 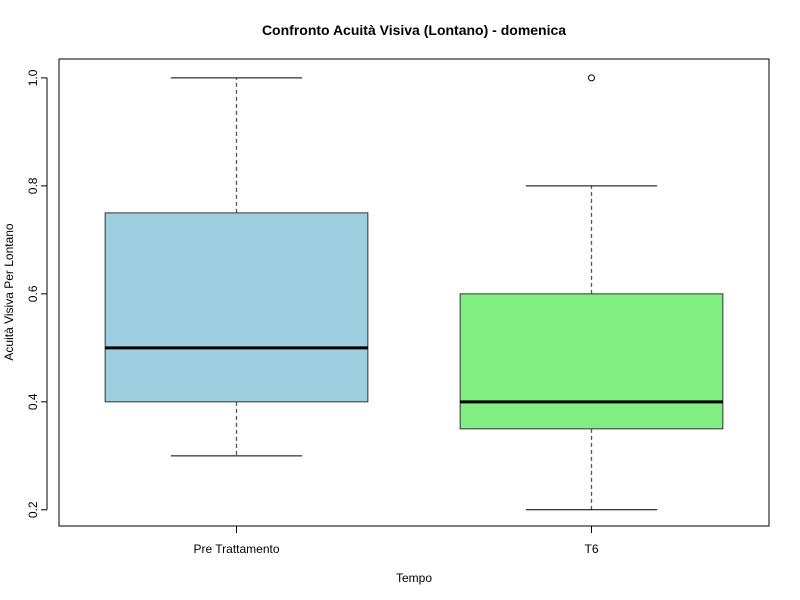 What do you see at coordinates (236, 549) in the screenshot?
I see `x-tick-label: Pre Trattamento` at bounding box center [236, 549].